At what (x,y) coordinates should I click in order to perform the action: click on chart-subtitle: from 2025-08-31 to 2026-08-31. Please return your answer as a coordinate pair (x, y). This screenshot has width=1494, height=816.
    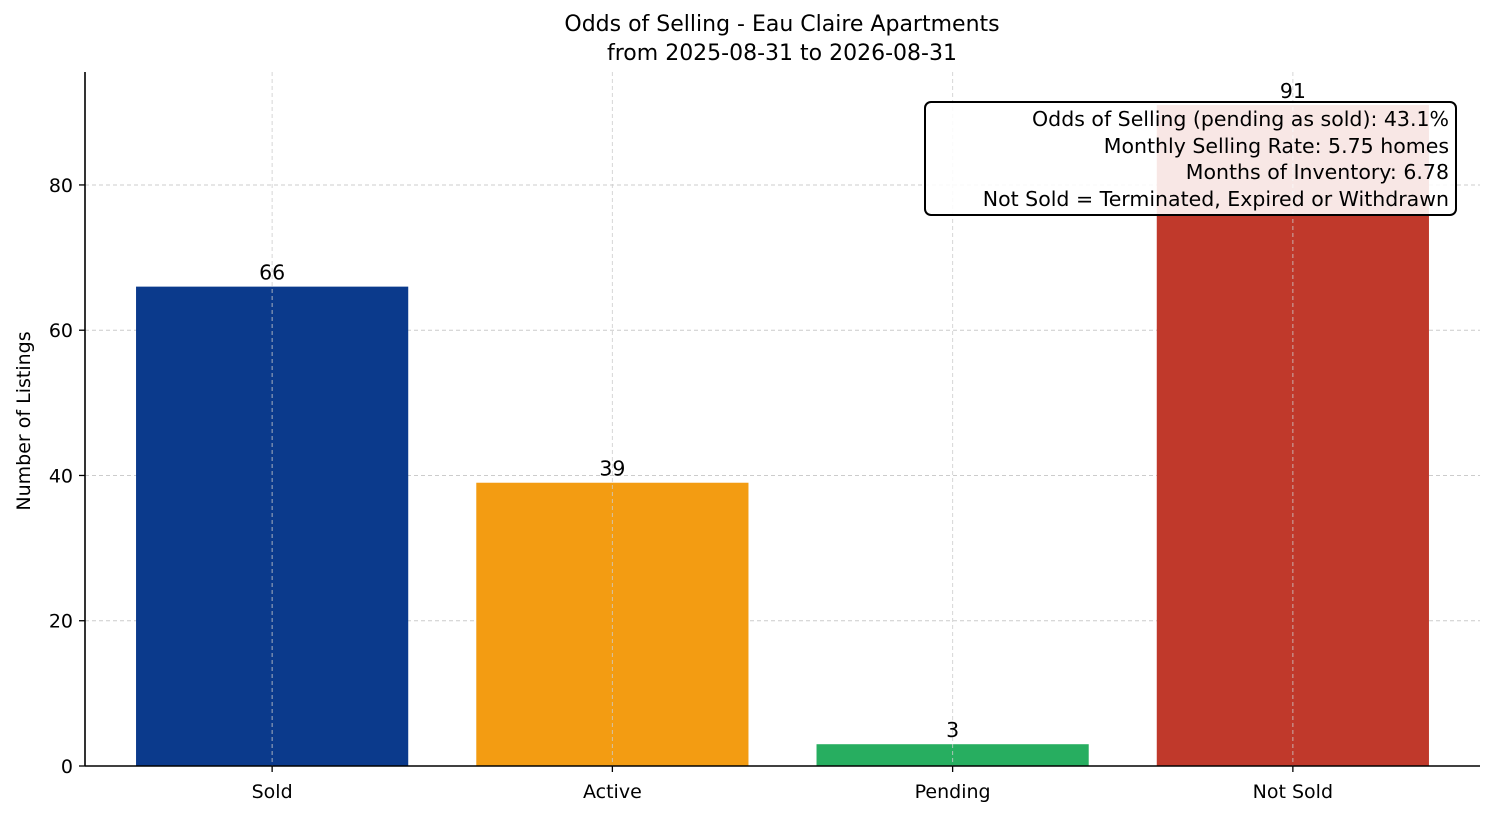
    Looking at the image, I should click on (782, 53).